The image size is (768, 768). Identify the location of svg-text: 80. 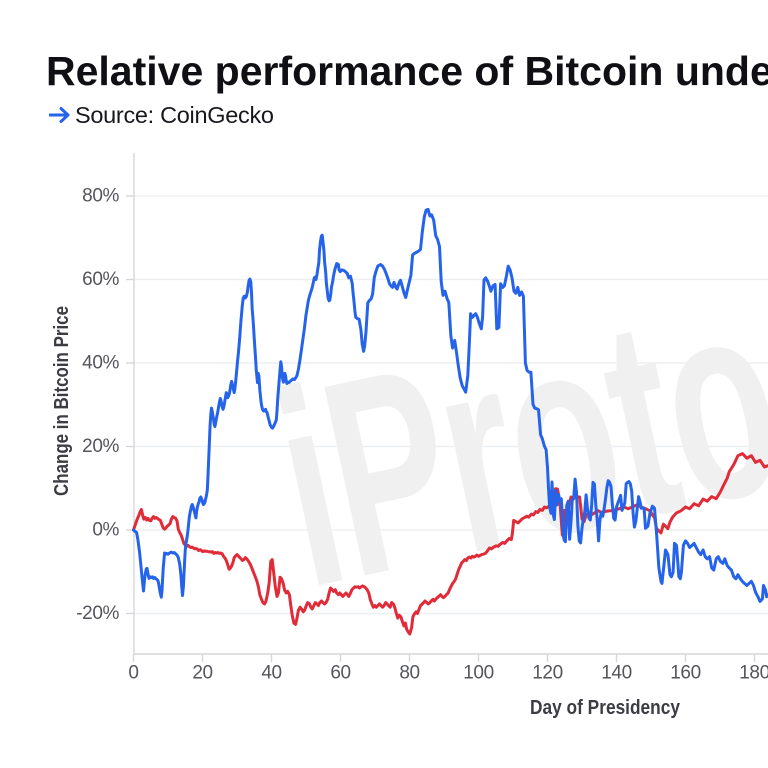
(409, 673).